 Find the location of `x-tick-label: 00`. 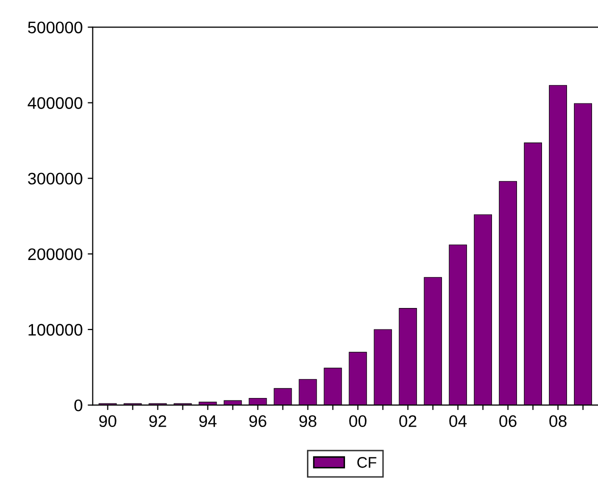

x-tick-label: 00 is located at coordinates (357, 421).